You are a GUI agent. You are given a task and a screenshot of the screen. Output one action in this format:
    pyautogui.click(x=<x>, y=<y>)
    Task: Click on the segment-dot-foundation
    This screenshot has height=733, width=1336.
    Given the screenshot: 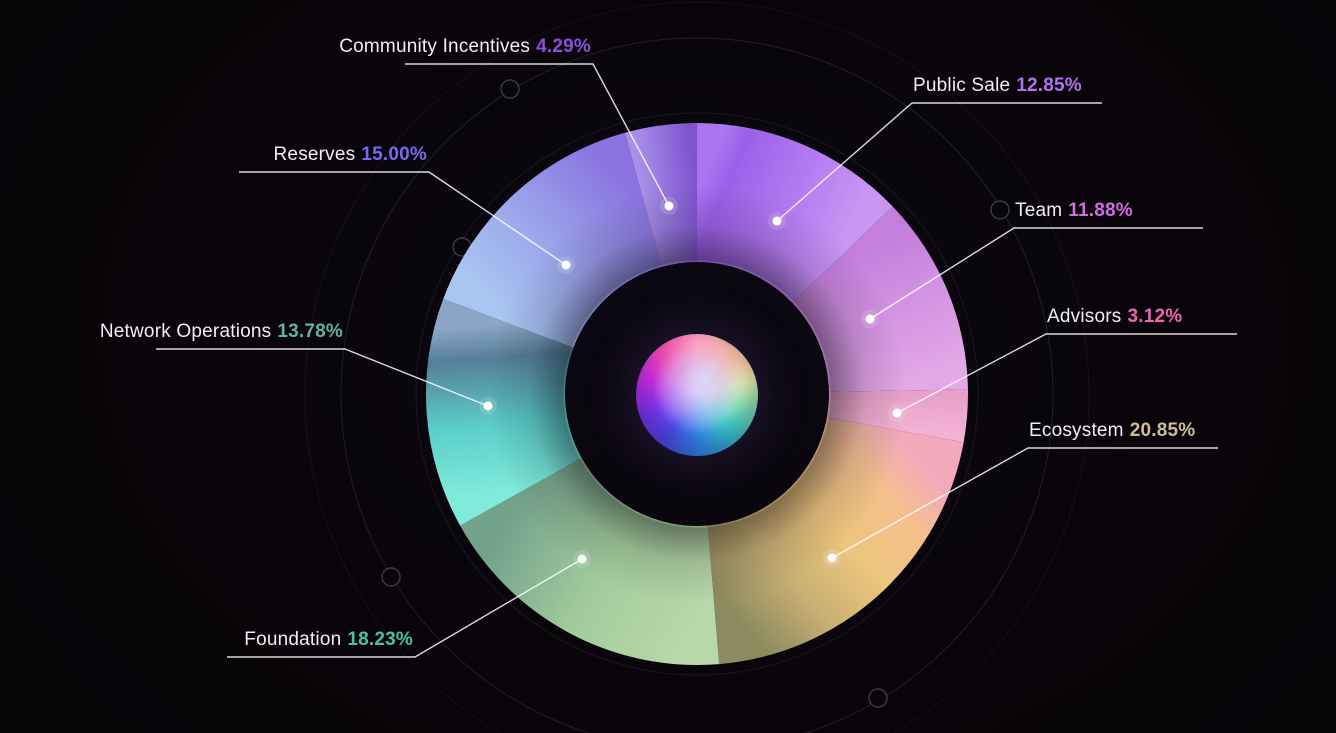 What is the action you would take?
    pyautogui.click(x=582, y=559)
    